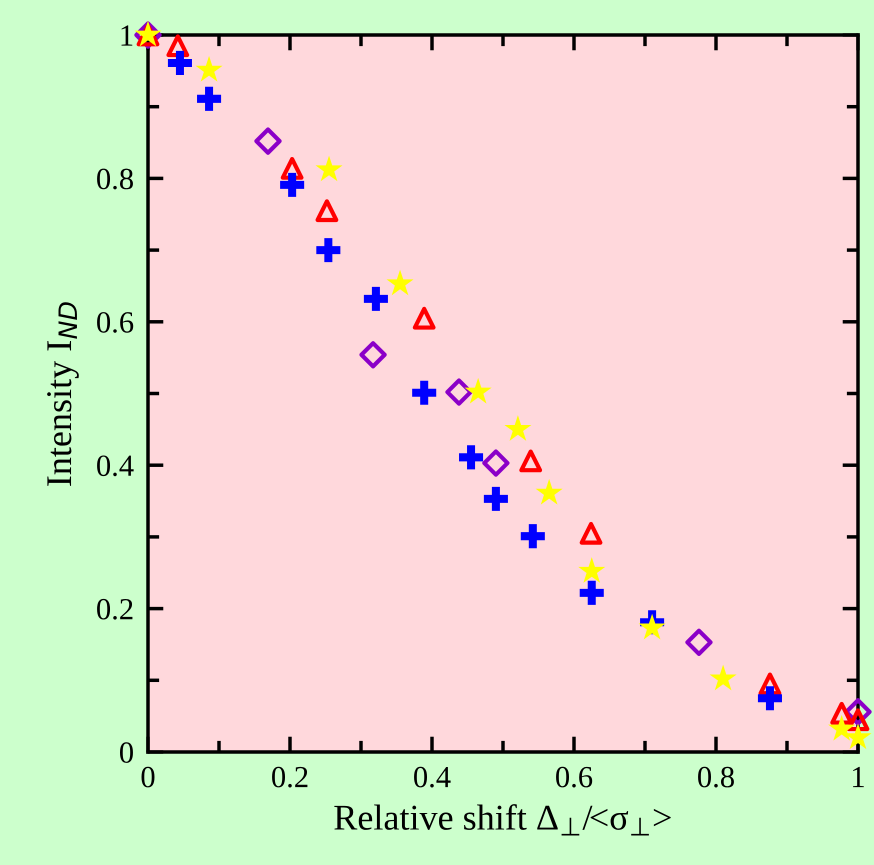 This screenshot has width=874, height=865. I want to click on x-tick-label: 0, so click(148, 777).